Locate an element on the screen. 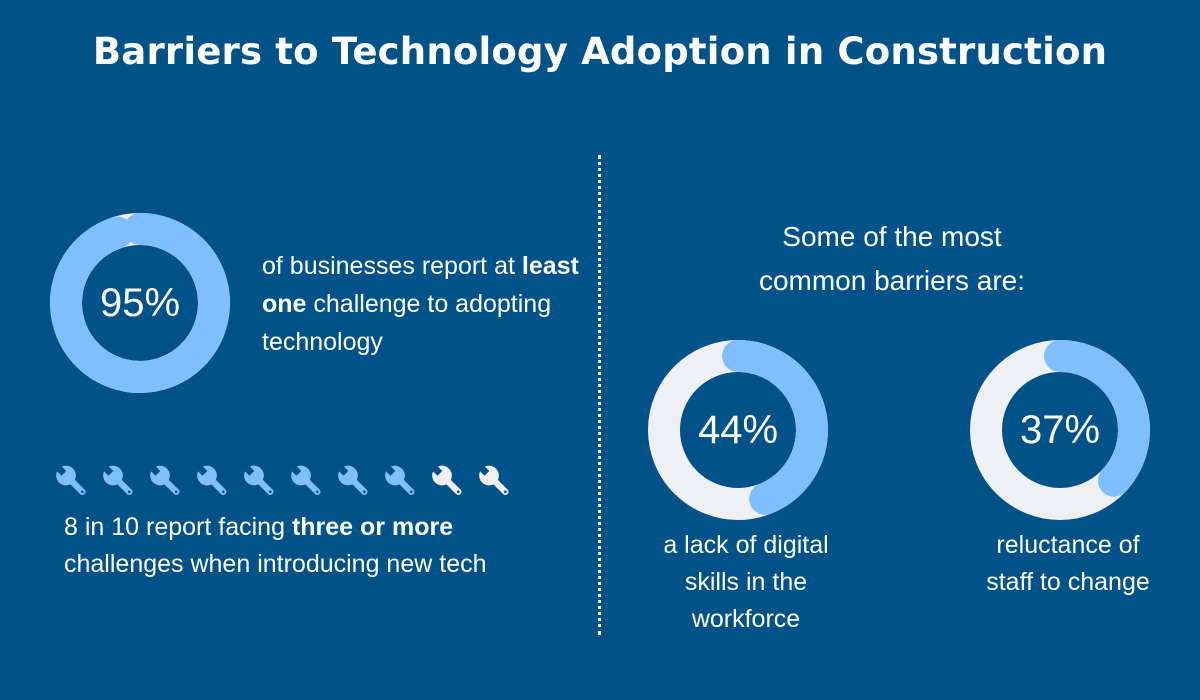  barriers-heading: Some of the most common barriers are: is located at coordinates (892, 258).